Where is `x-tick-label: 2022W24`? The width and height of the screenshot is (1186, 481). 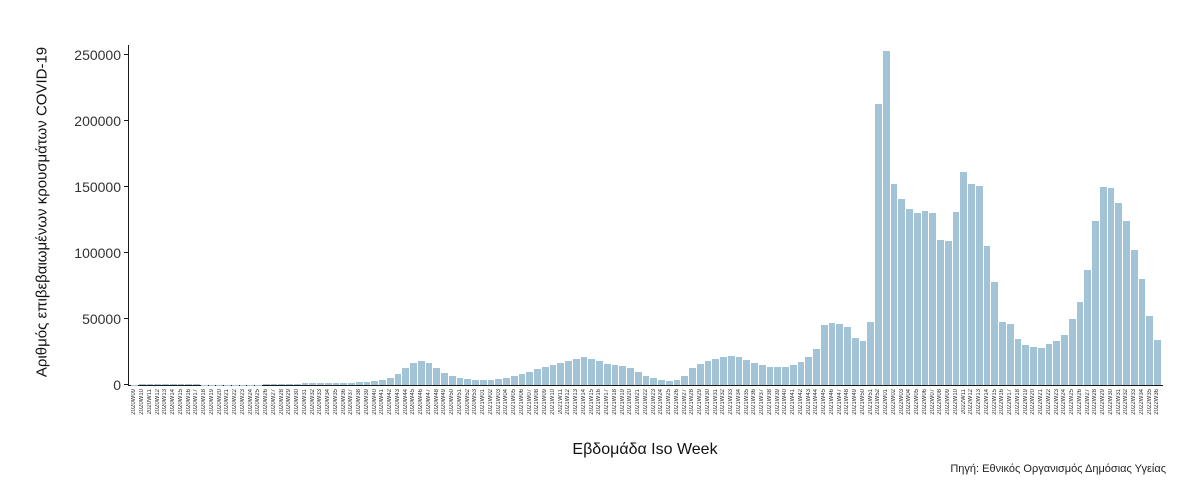
x-tick-label: 2022W24 is located at coordinates (1064, 402).